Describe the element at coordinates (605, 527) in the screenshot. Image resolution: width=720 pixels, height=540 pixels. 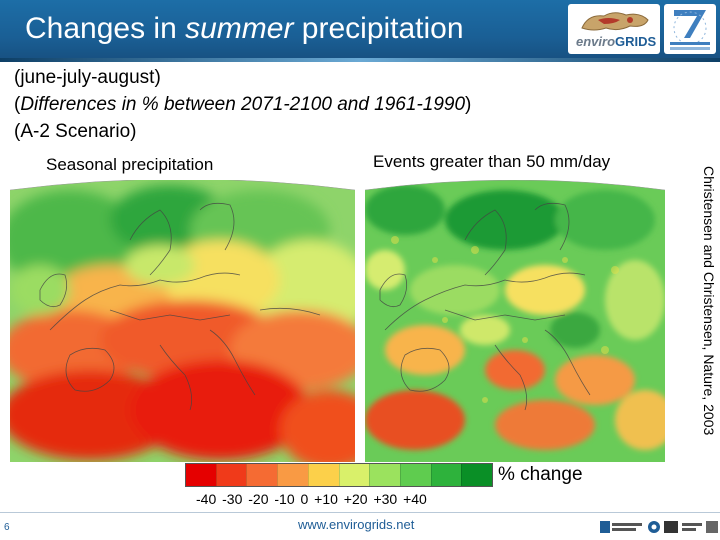
I see `unige-crest-icon` at that location.